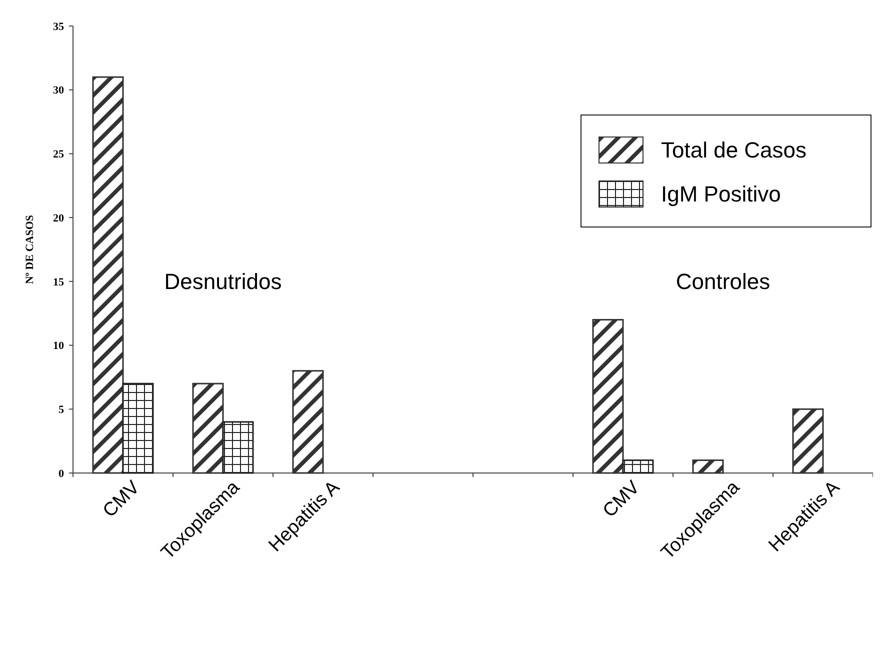 The height and width of the screenshot is (645, 881). What do you see at coordinates (58, 154) in the screenshot?
I see `y-tick-label: 25` at bounding box center [58, 154].